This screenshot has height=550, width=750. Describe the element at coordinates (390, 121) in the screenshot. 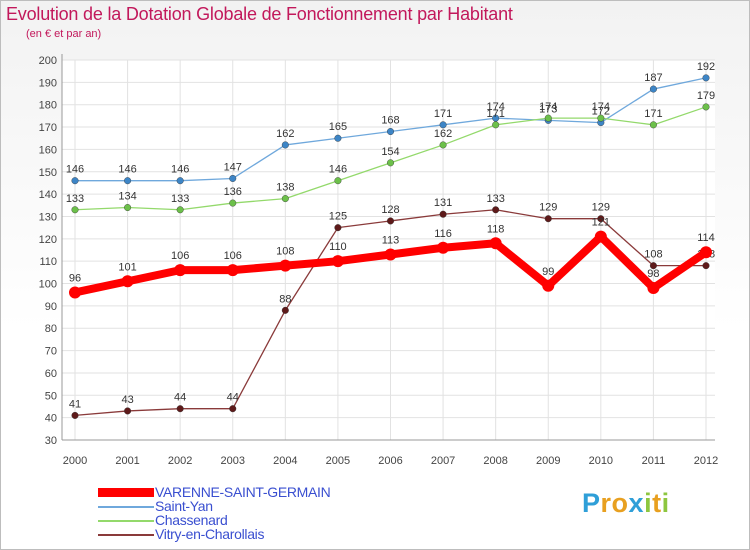

I see `data-label: 168` at that location.